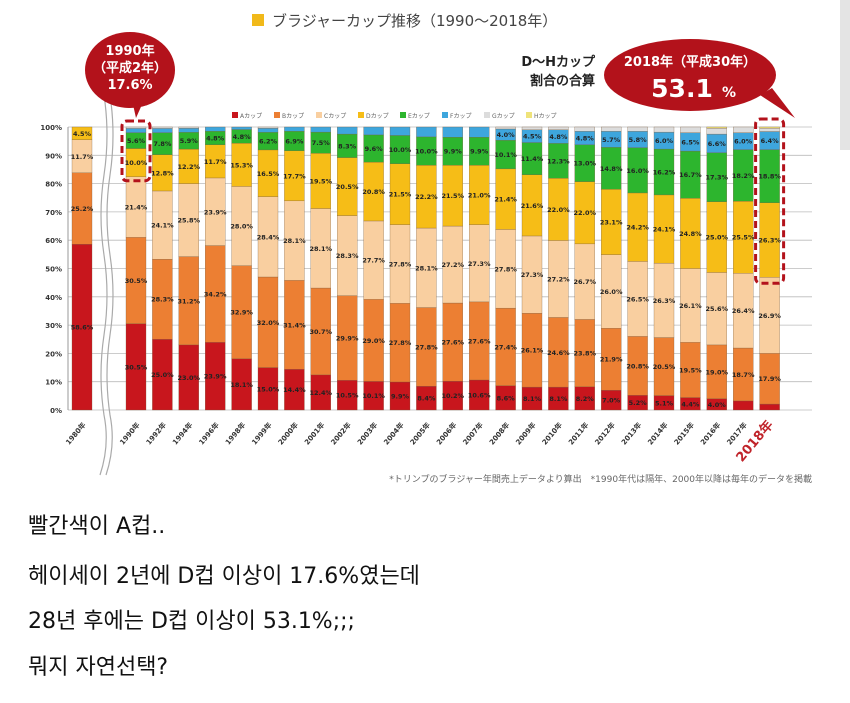 This screenshot has width=850, height=703. I want to click on data-label: 14.4%, so click(294, 390).